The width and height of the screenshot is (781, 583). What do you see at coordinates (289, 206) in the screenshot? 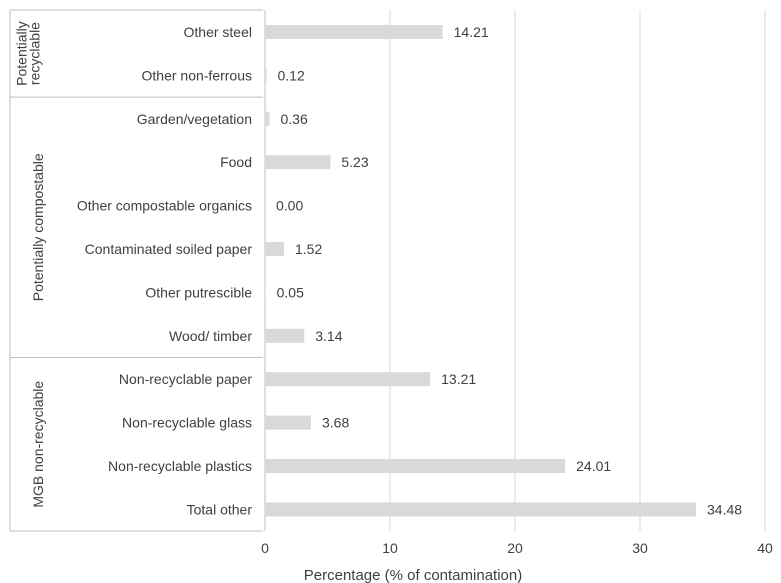
I see `value-label: 0.00` at bounding box center [289, 206].